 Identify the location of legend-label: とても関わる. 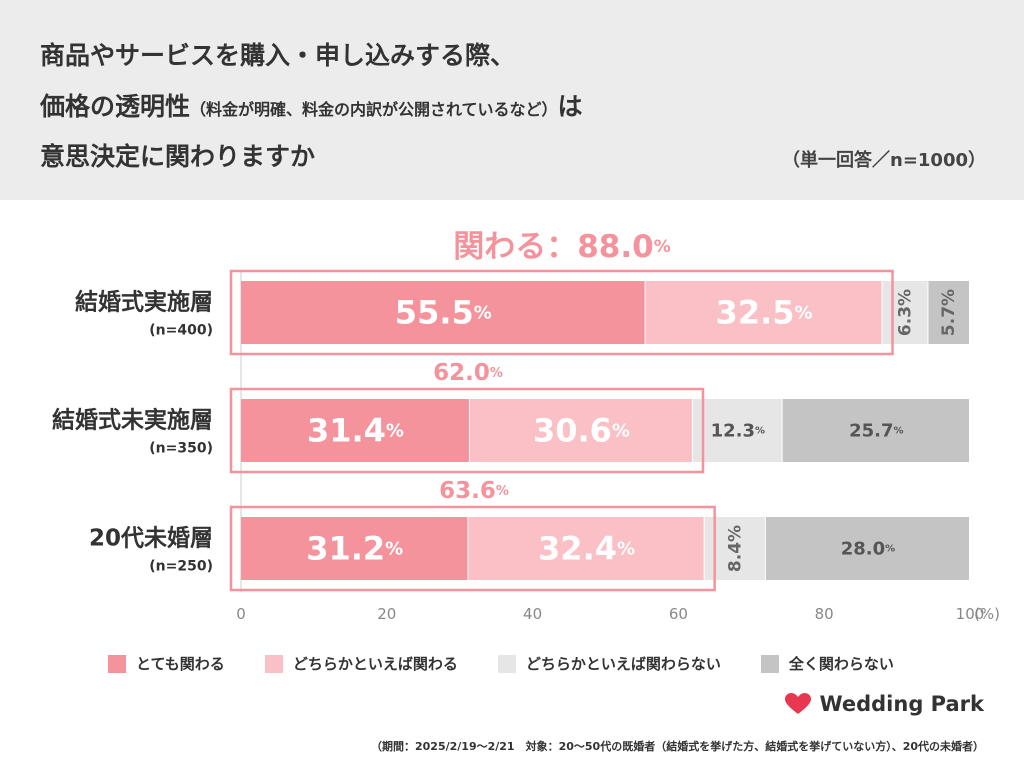
(180, 664).